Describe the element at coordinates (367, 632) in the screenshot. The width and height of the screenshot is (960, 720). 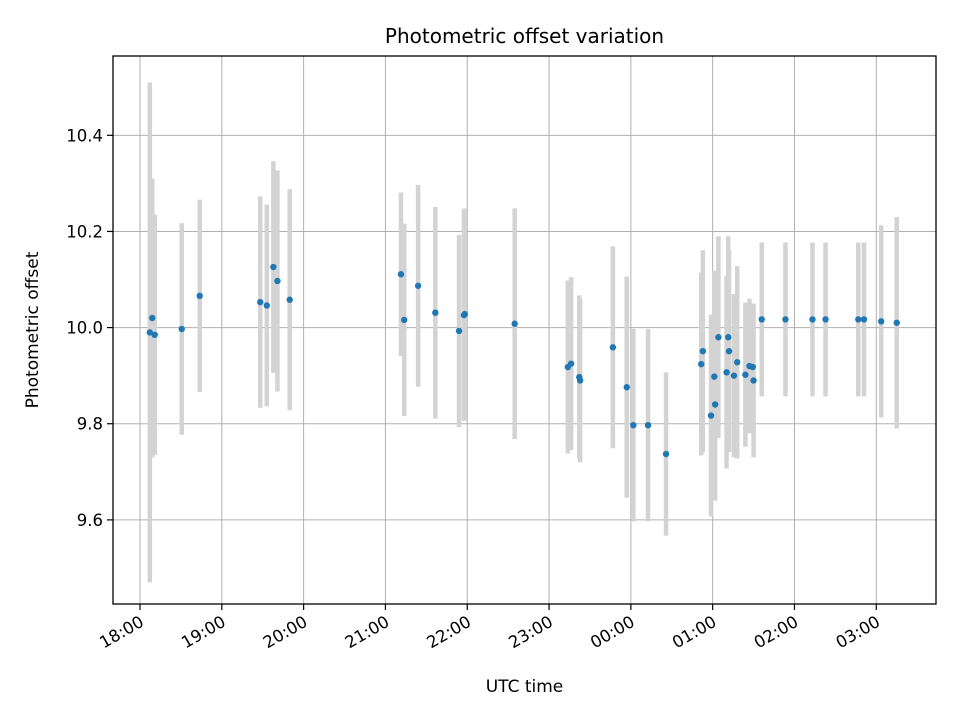
I see `x-tick-label: 21:00` at that location.